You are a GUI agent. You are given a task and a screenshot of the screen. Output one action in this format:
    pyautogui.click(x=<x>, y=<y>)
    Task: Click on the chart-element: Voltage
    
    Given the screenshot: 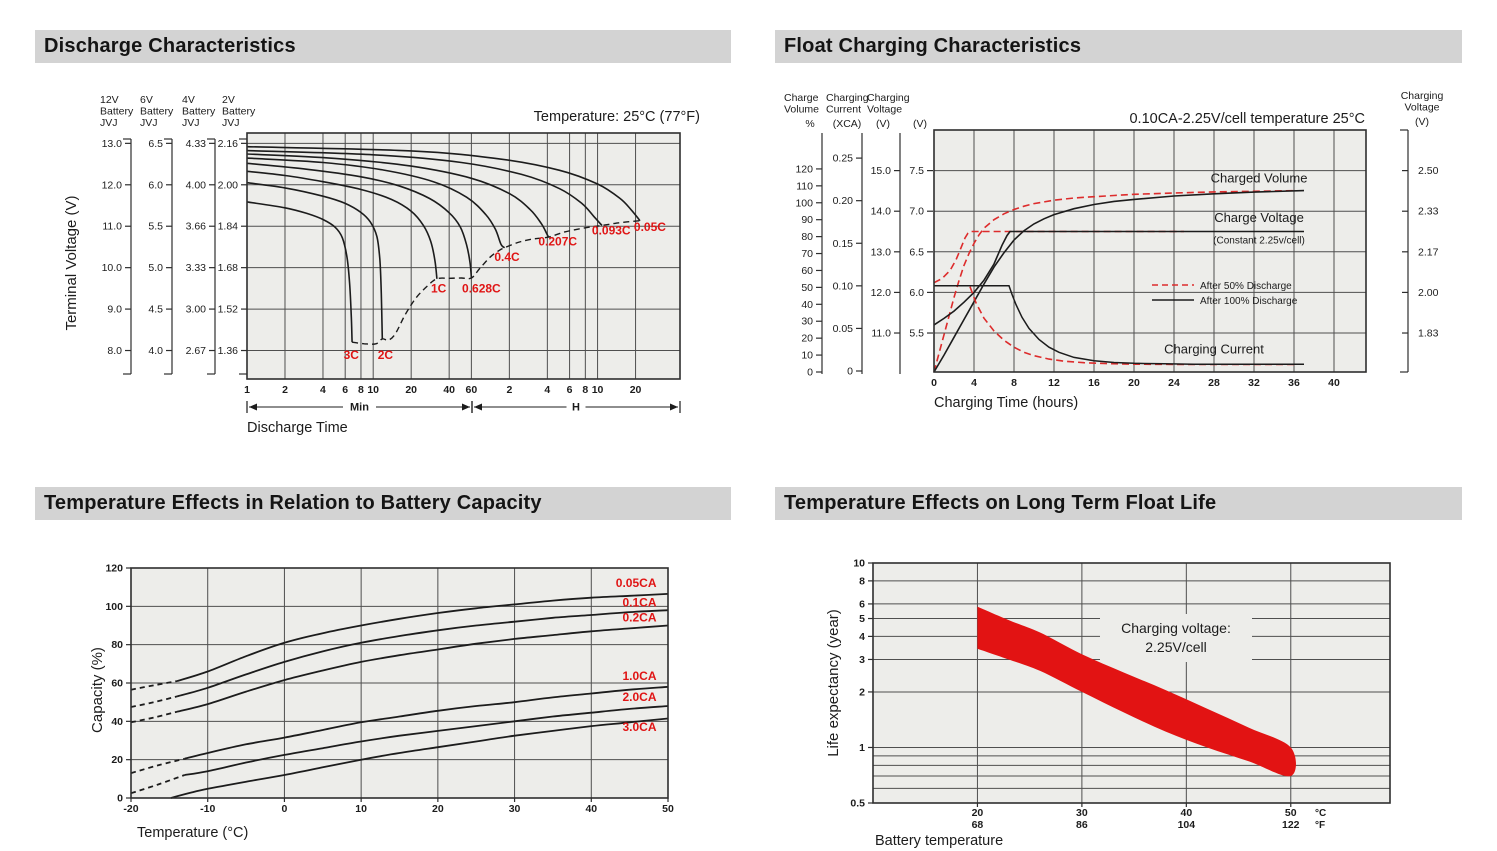 What is the action you would take?
    pyautogui.click(x=884, y=110)
    